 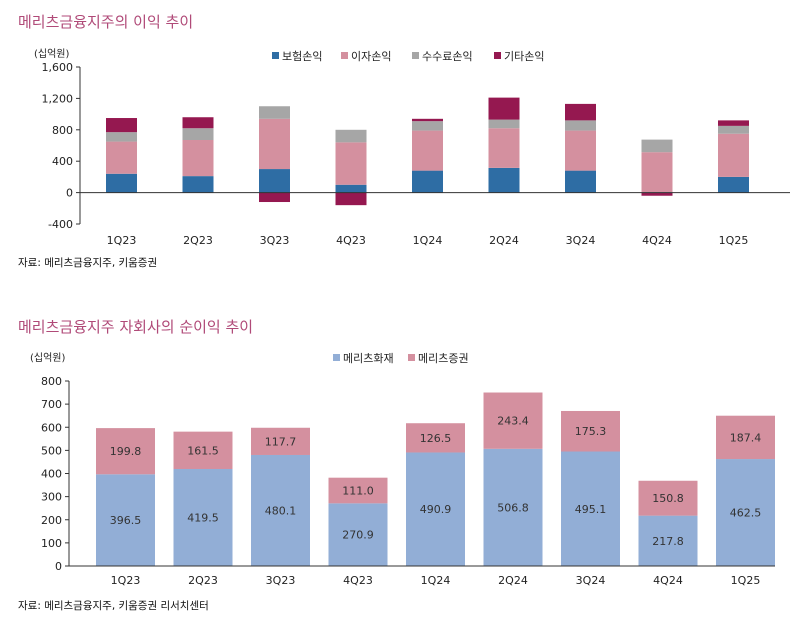 I want to click on chart2-y-tick-label: 500, so click(x=51, y=450).